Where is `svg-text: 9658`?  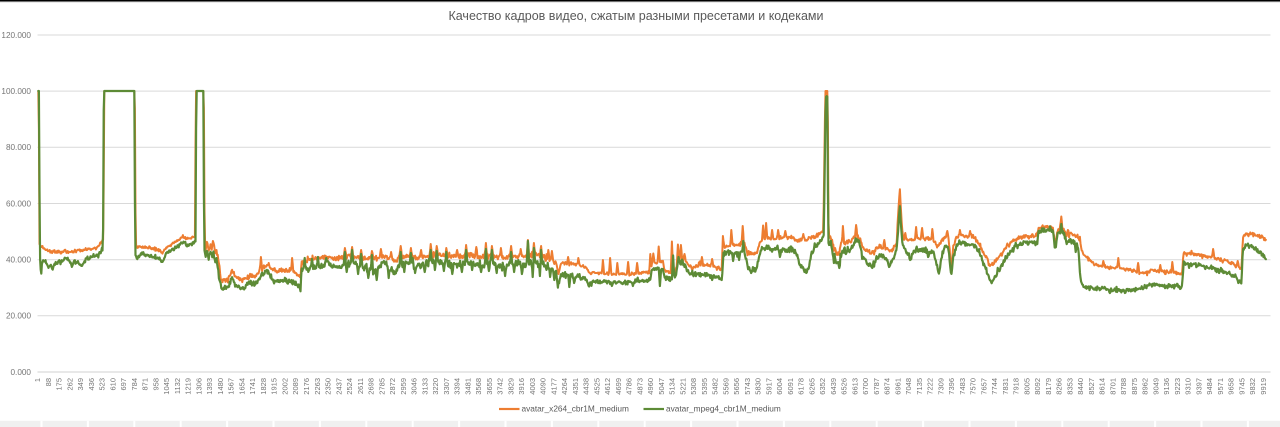 svg-text: 9658 is located at coordinates (1231, 386).